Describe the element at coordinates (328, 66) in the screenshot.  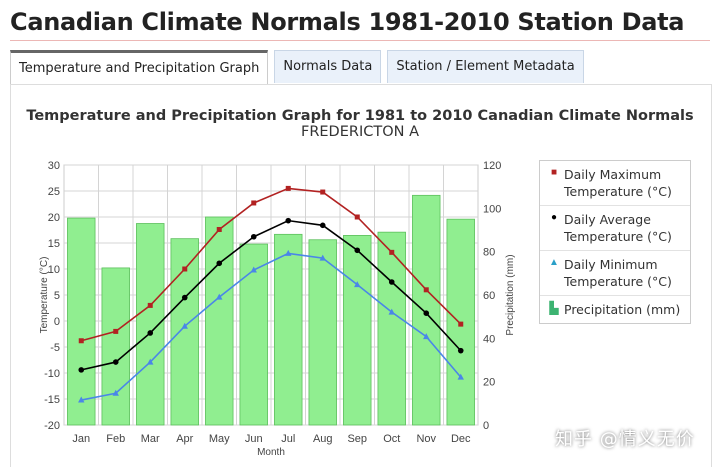
I see `tab-normals-data: Normals Data` at that location.